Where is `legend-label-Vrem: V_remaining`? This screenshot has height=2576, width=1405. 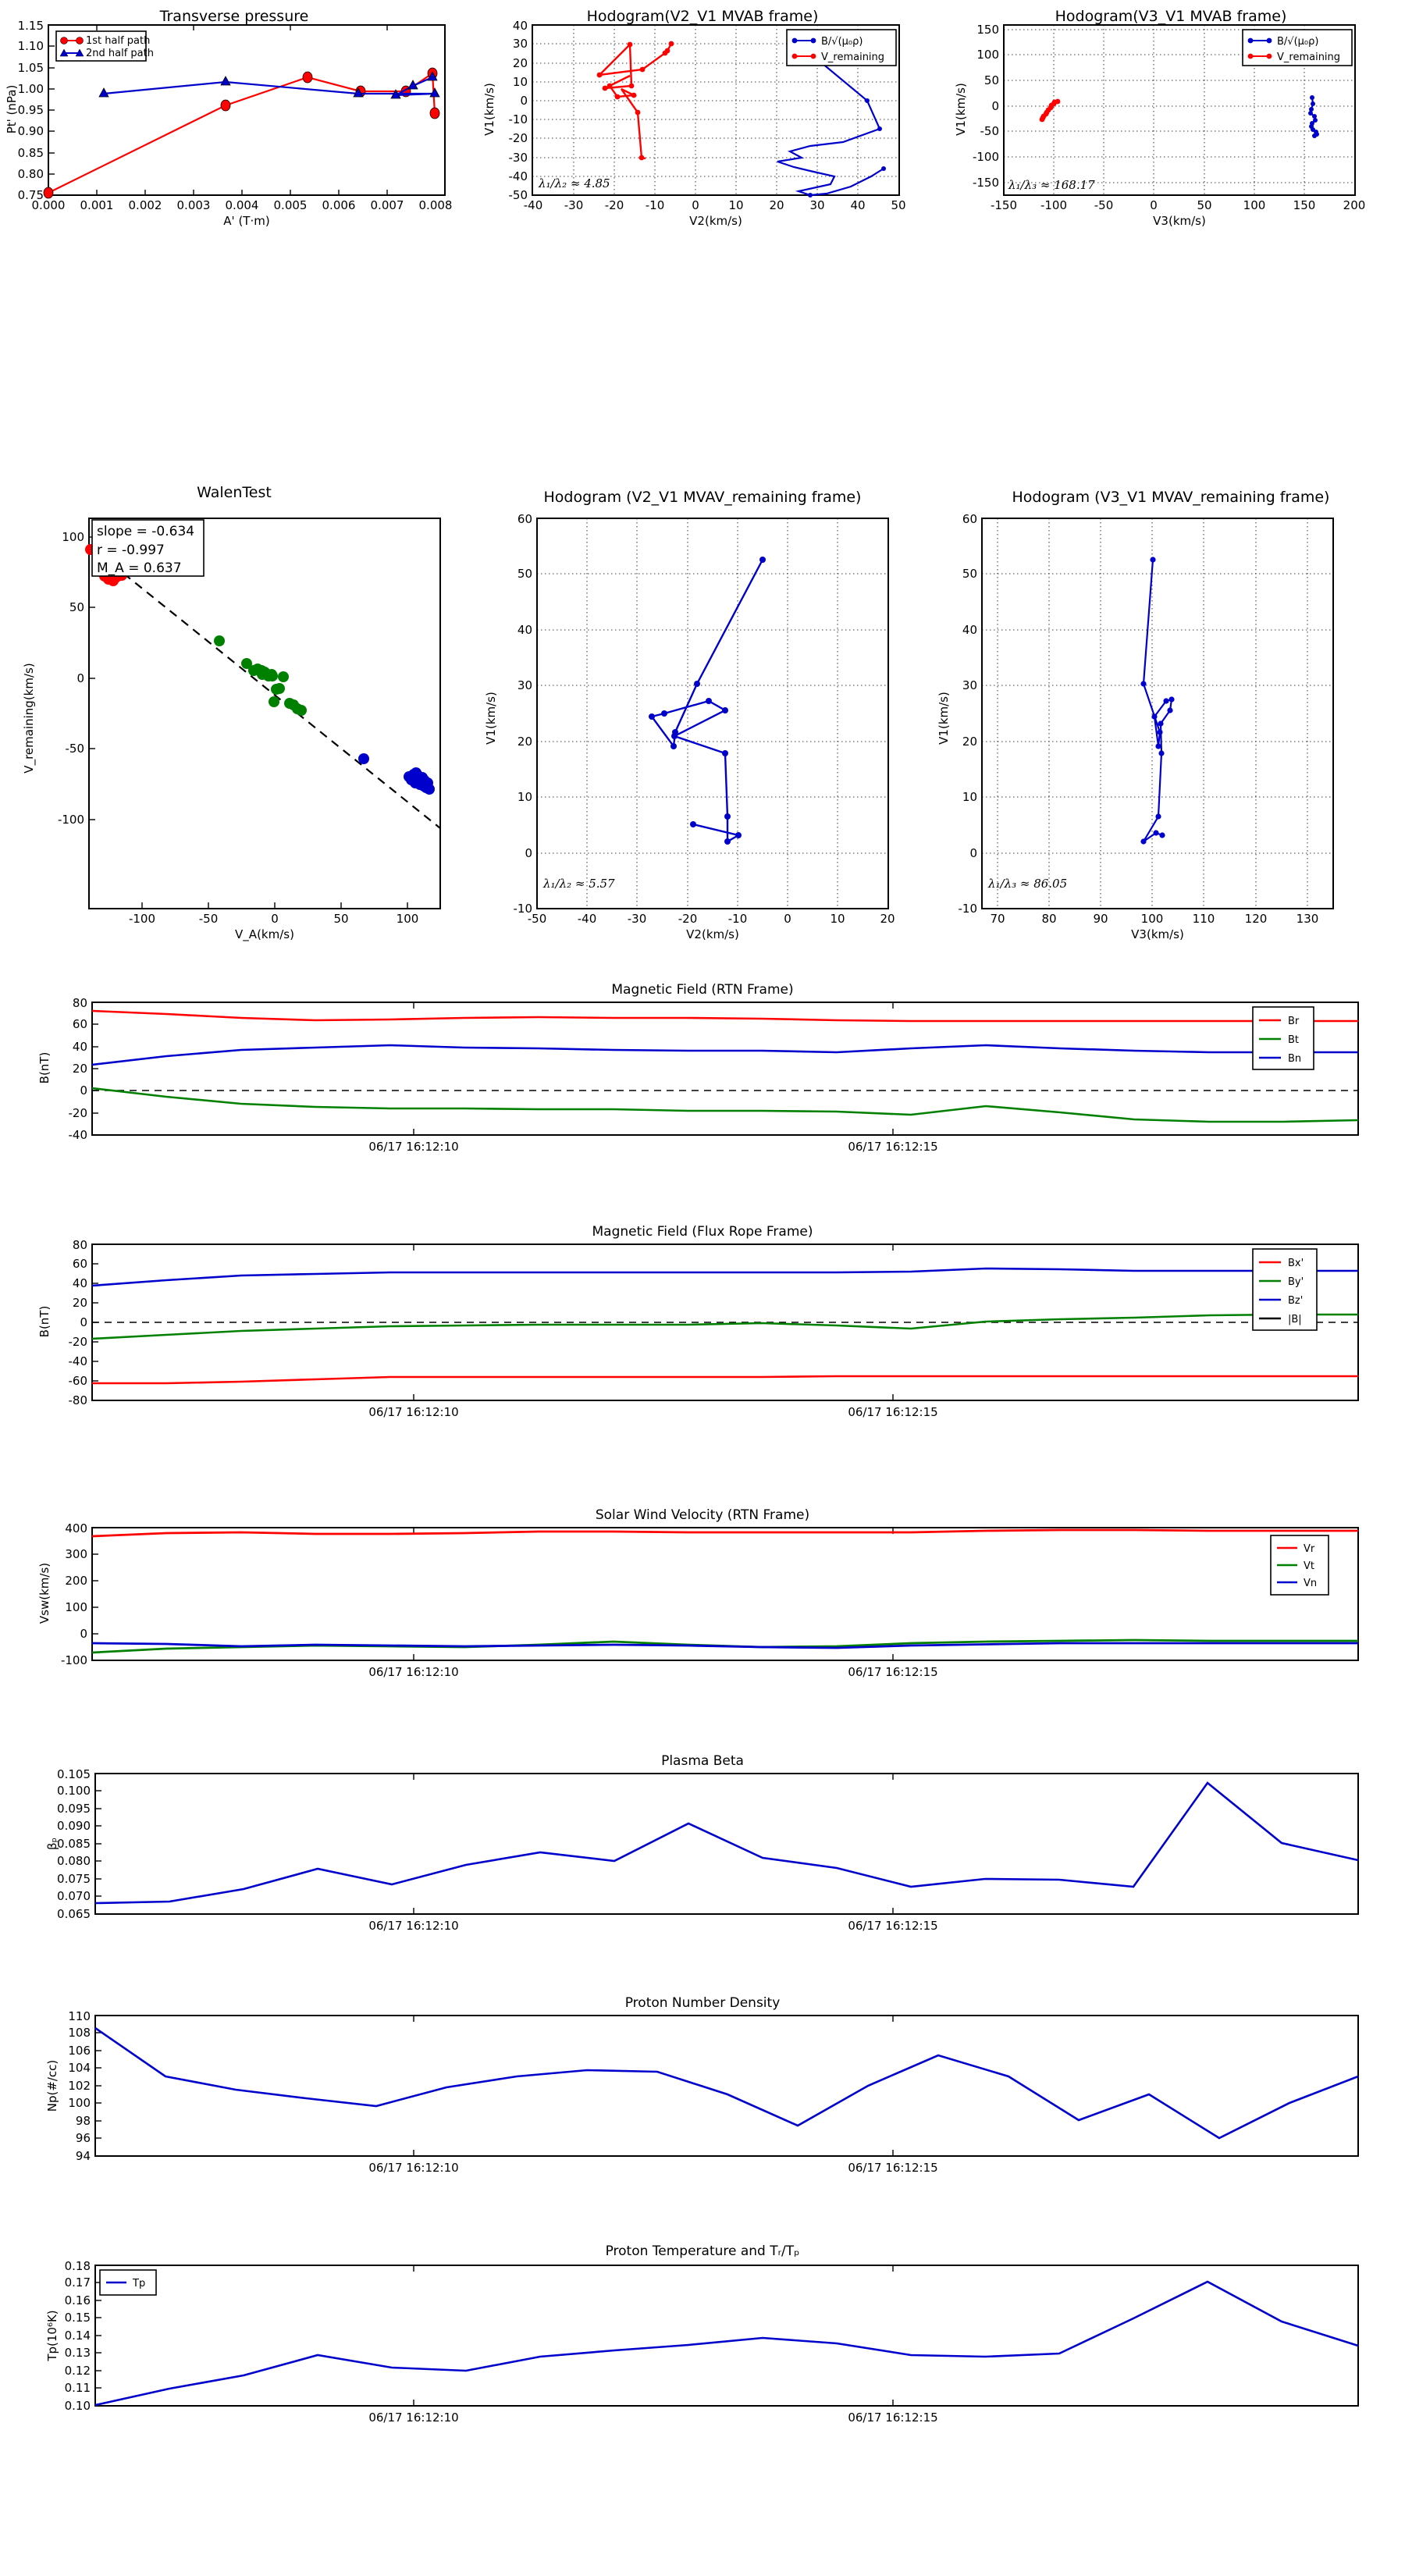 legend-label-Vrem: V_remaining is located at coordinates (852, 57).